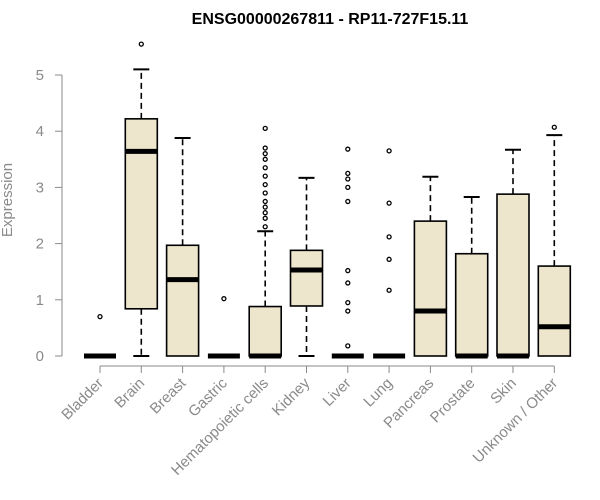 Image resolution: width=600 pixels, height=500 pixels. I want to click on y-tick-label: 2, so click(40, 244).